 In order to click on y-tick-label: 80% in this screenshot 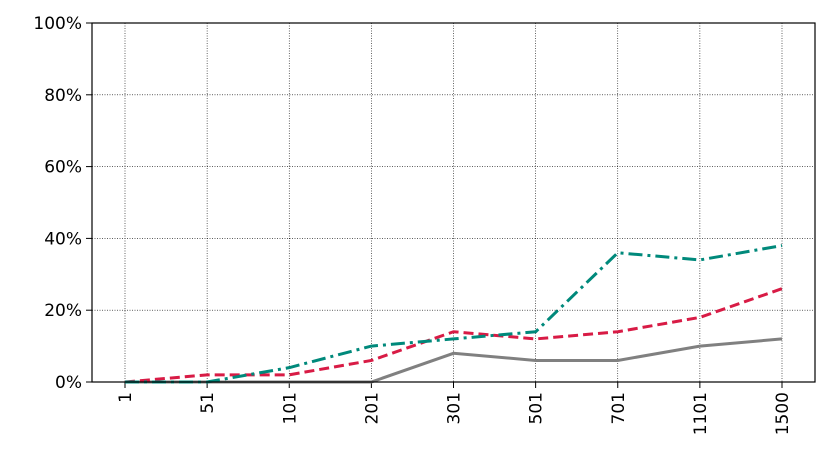, I will do `click(63, 96)`.